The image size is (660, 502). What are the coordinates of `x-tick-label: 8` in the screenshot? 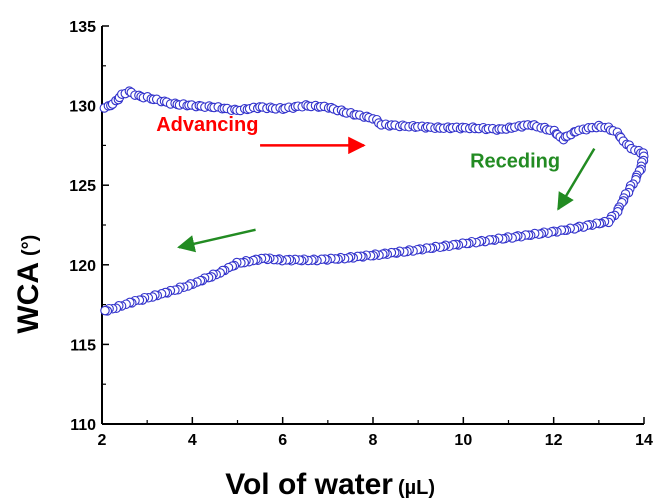 It's located at (373, 440).